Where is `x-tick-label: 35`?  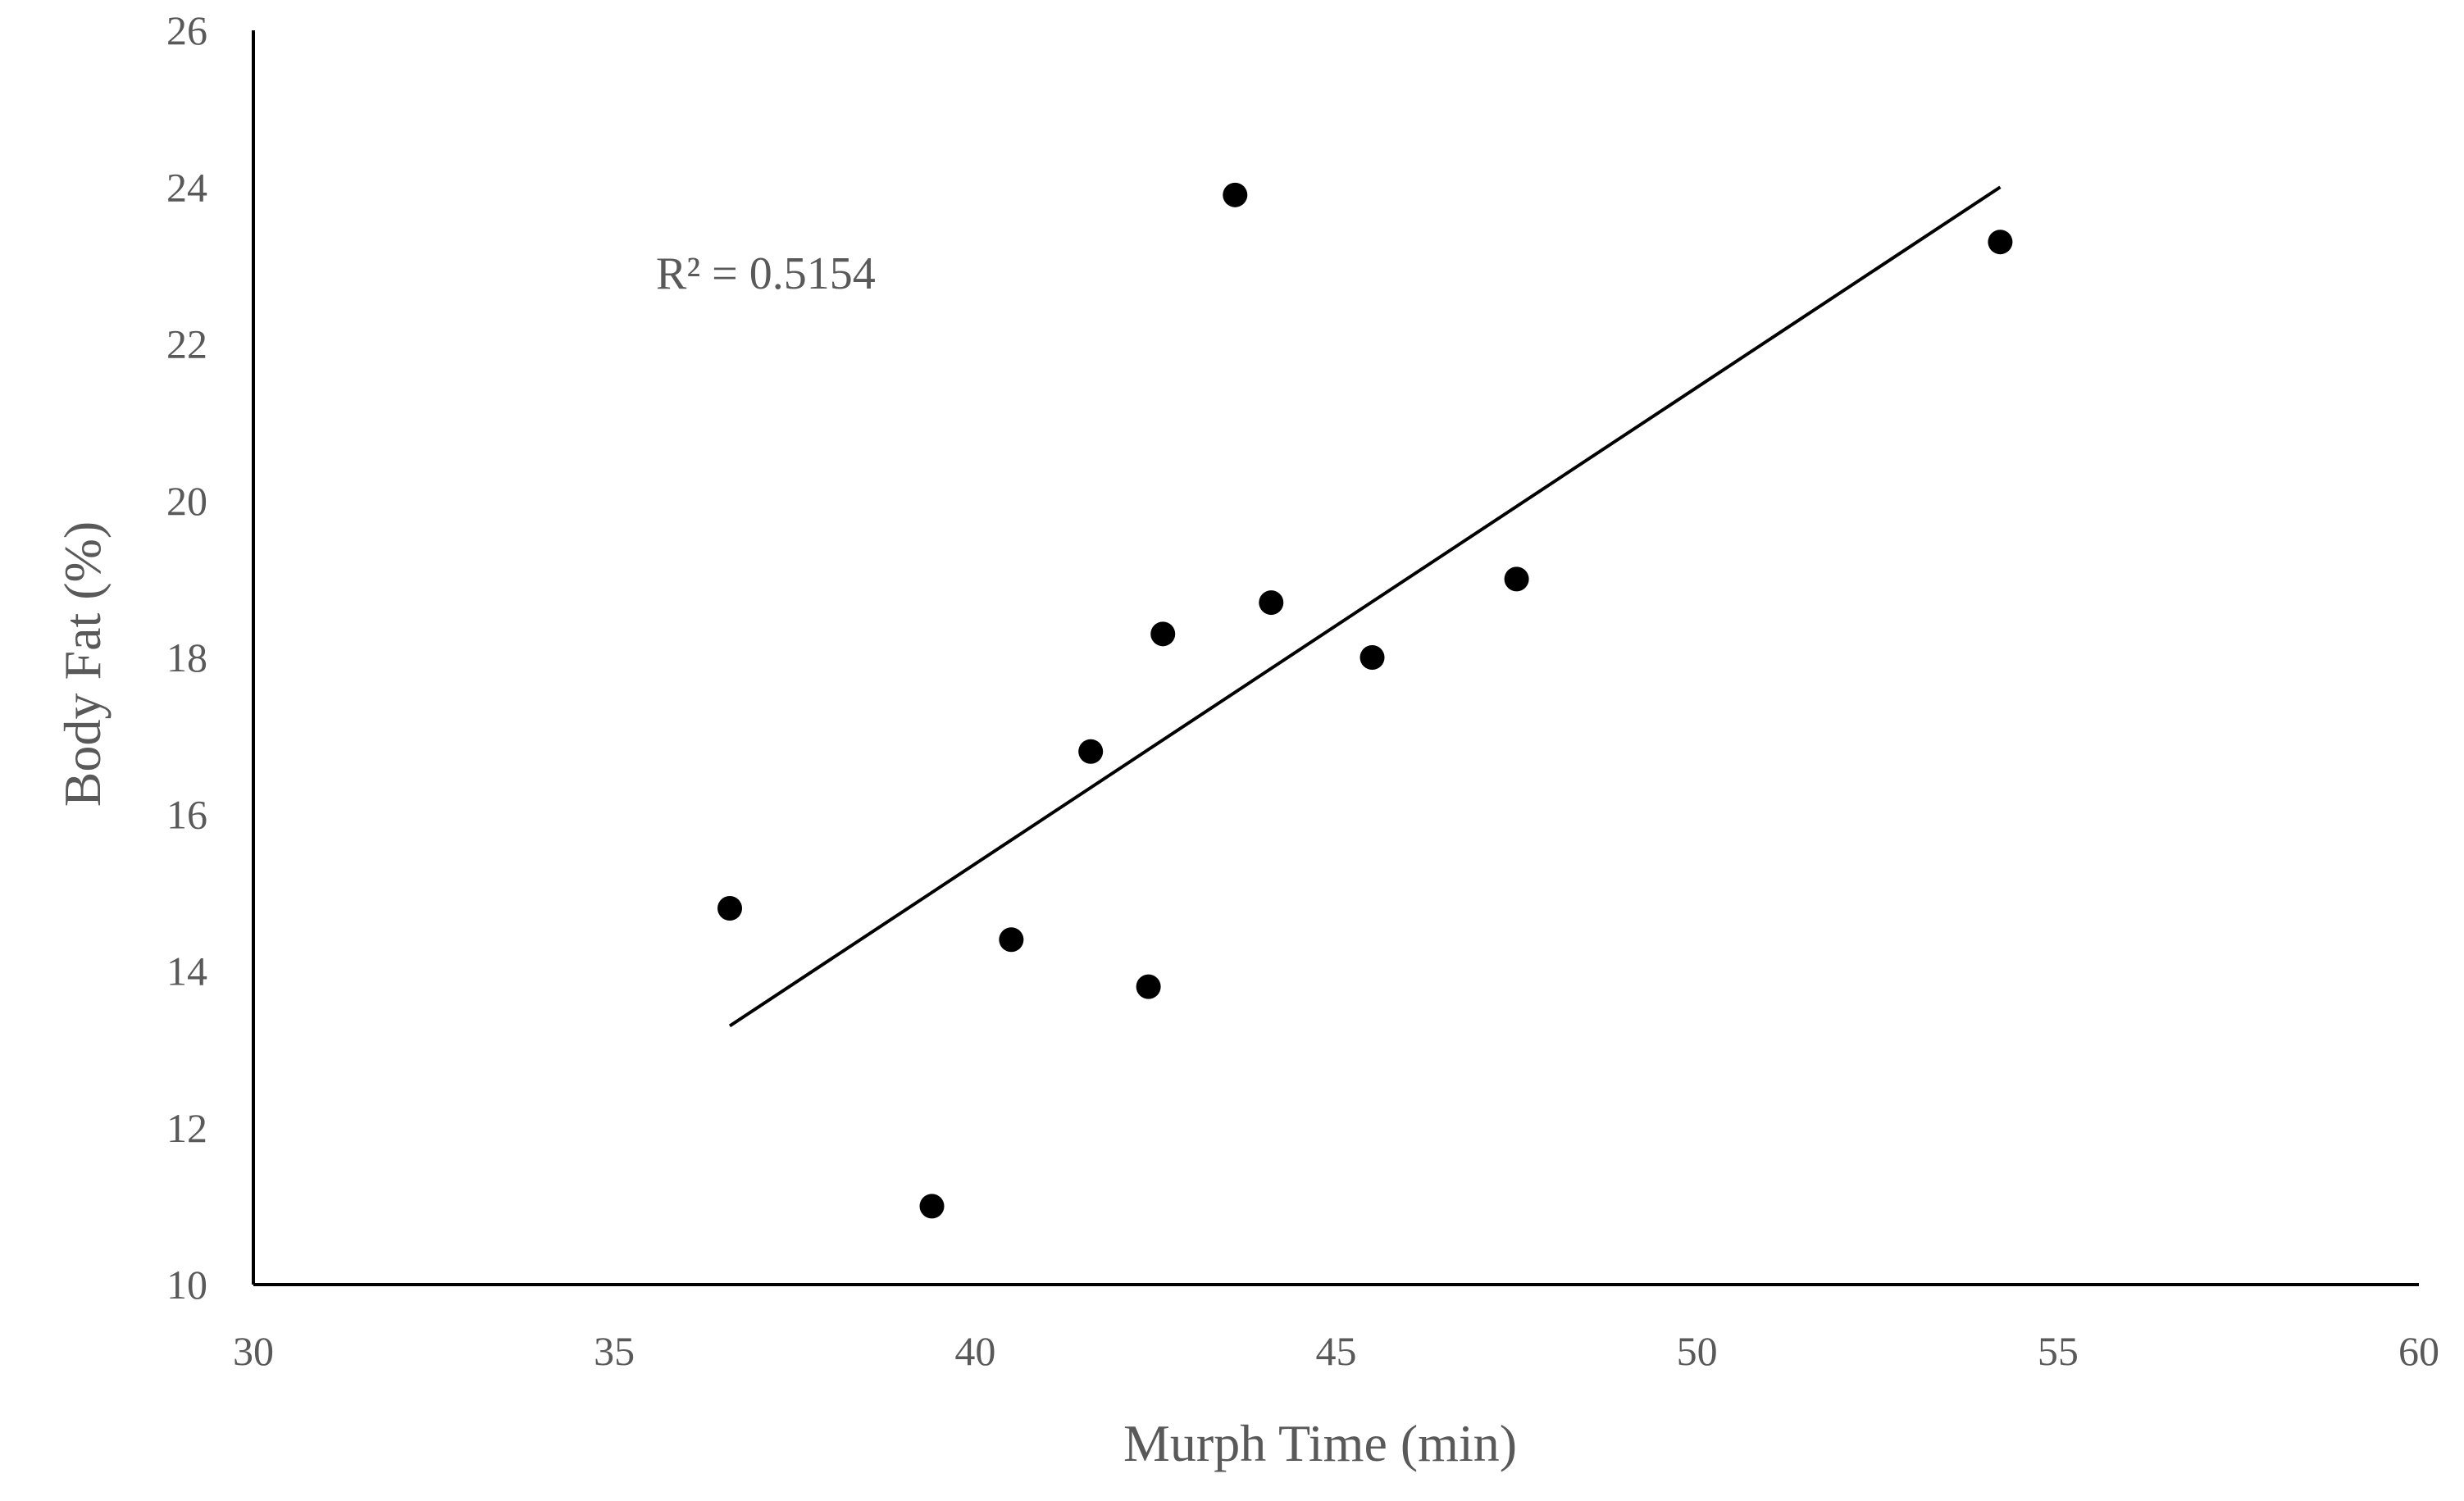 x-tick-label: 35 is located at coordinates (614, 1351).